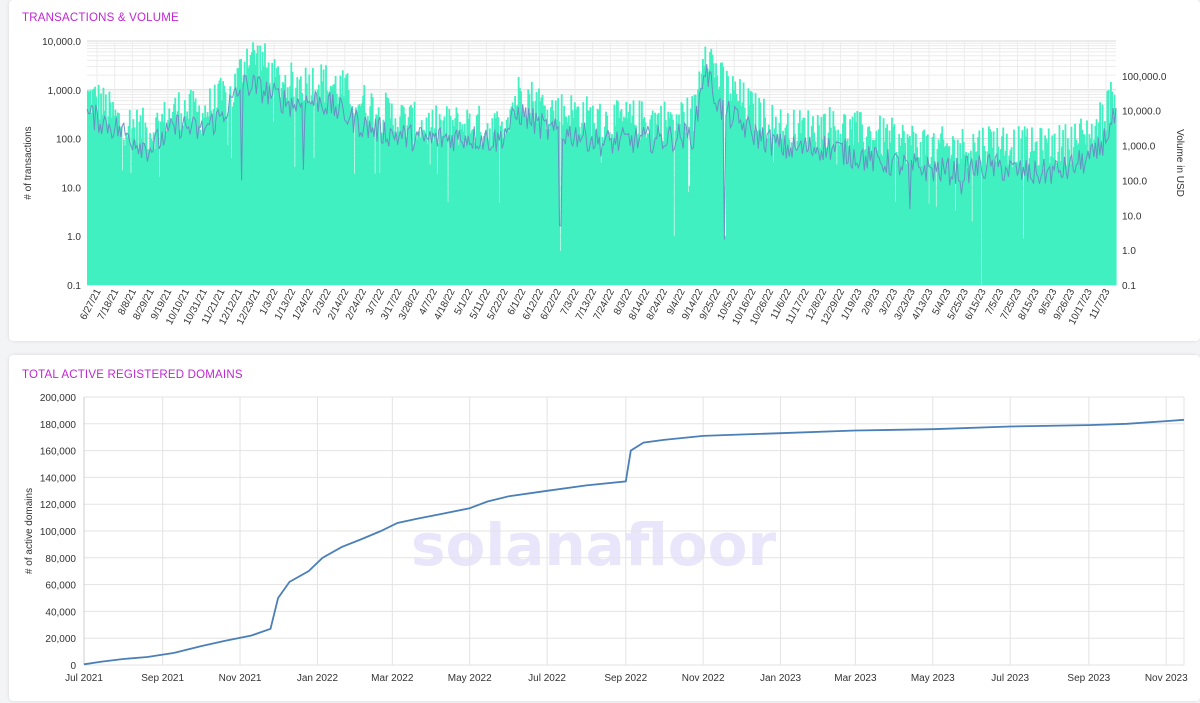  Describe the element at coordinates (703, 678) in the screenshot. I see `x-tick-label: Nov 2022` at that location.